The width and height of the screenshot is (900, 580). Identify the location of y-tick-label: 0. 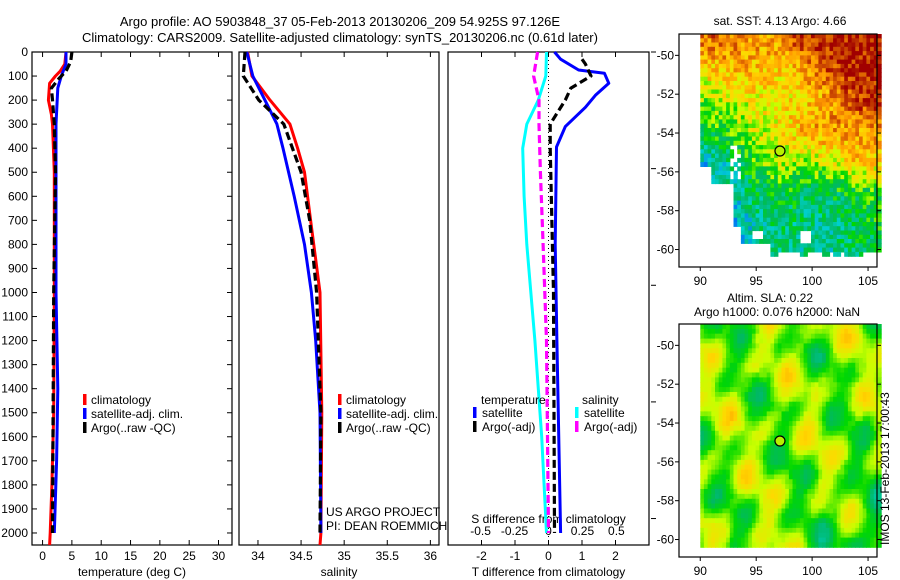
(24, 52).